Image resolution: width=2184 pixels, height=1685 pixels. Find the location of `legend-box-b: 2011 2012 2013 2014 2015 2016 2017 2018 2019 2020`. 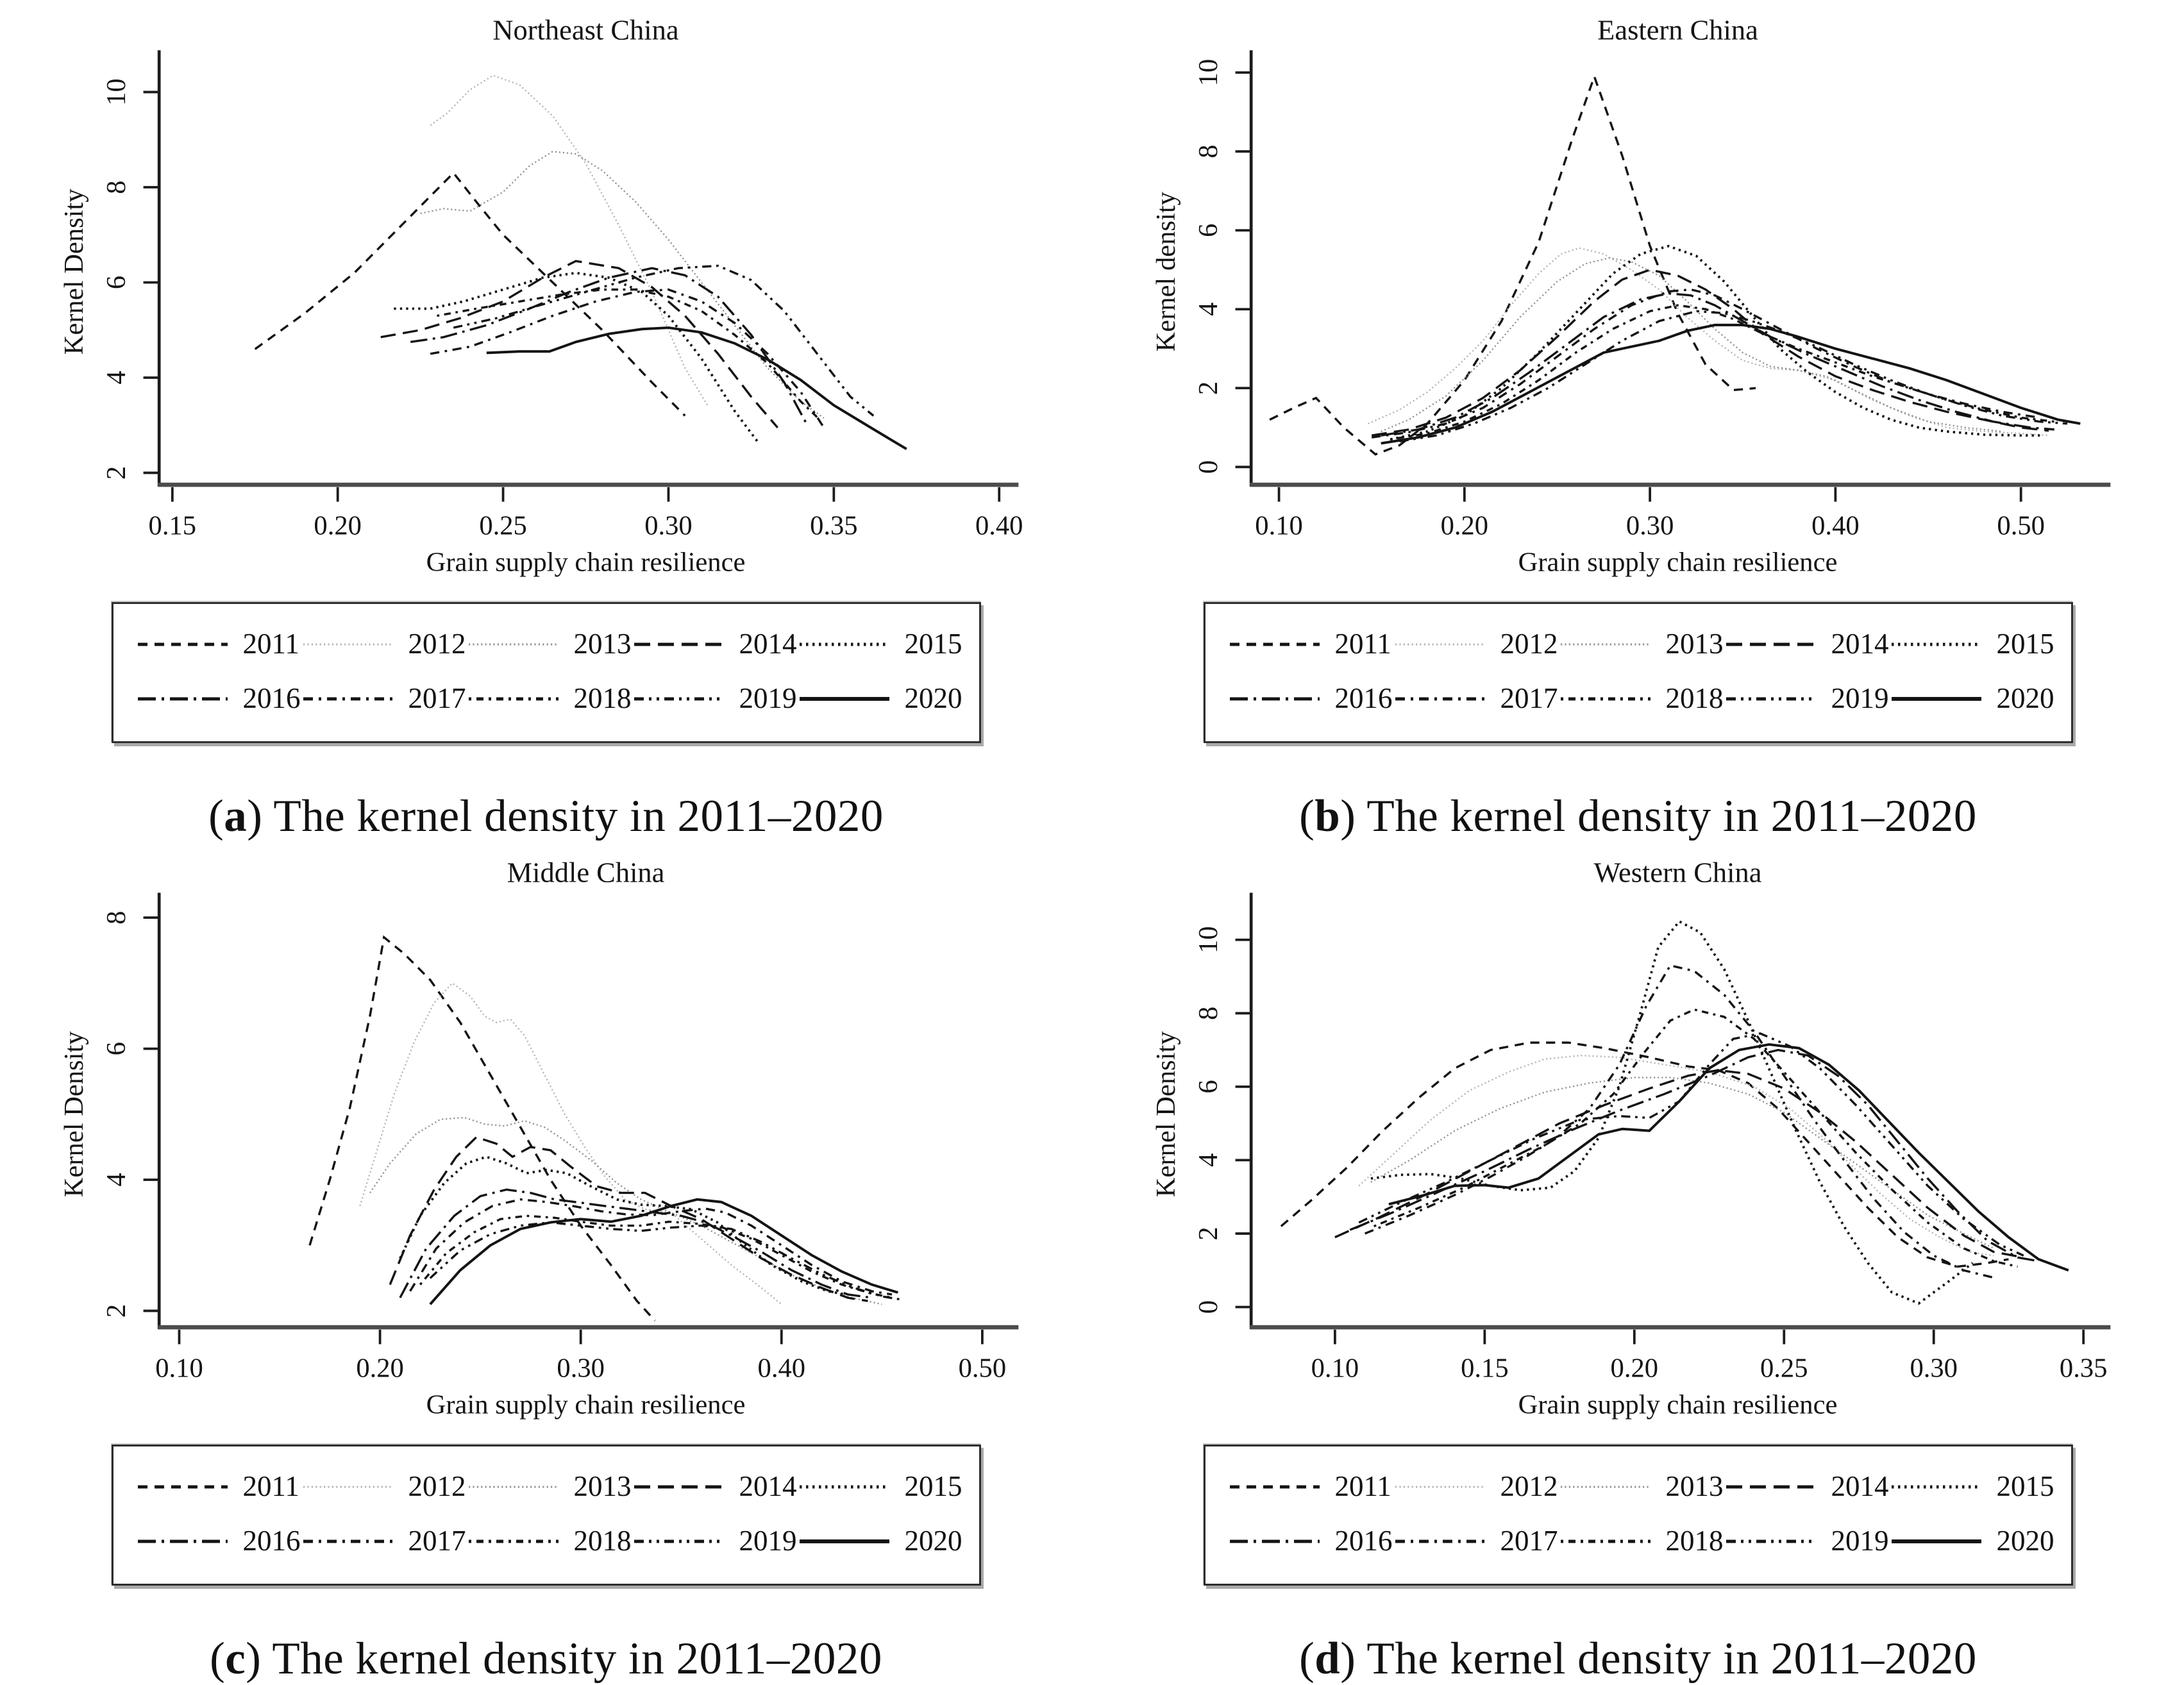

legend-box-b: 2011 2012 2013 2014 2015 2016 2017 2018 2019 2020 is located at coordinates (1638, 672).